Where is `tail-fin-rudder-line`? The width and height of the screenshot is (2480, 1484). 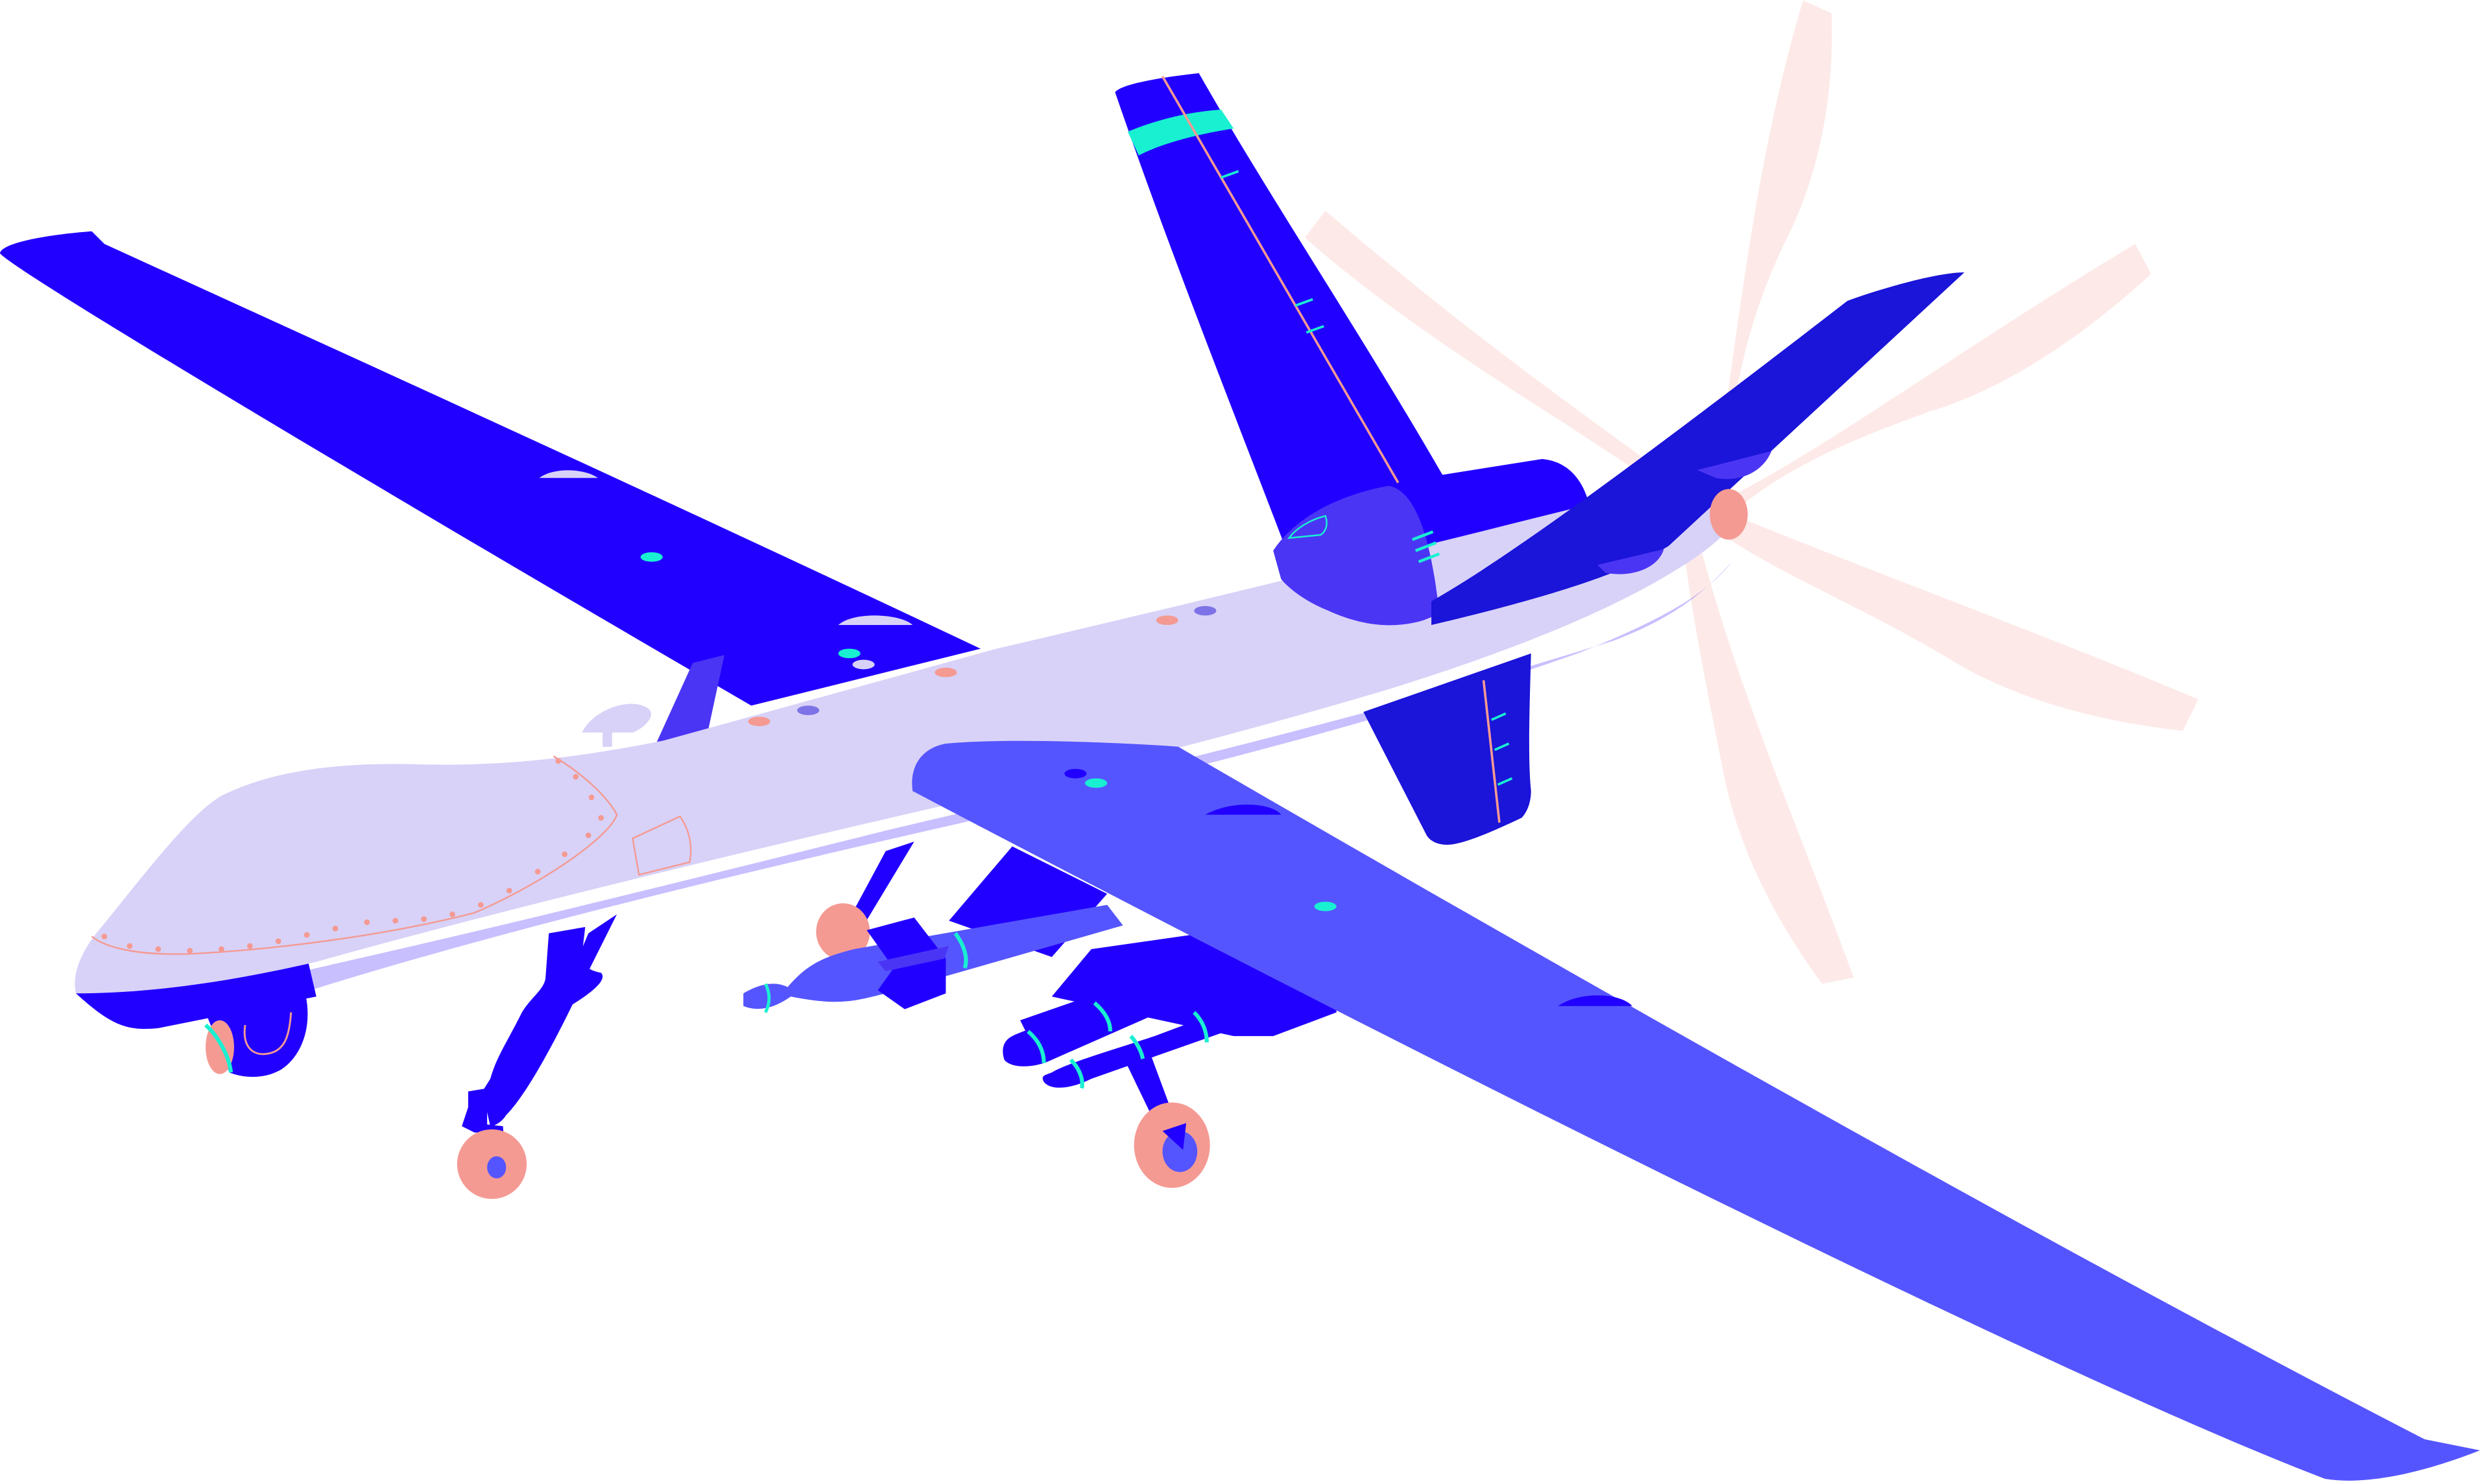 tail-fin-rudder-line is located at coordinates (1280, 279).